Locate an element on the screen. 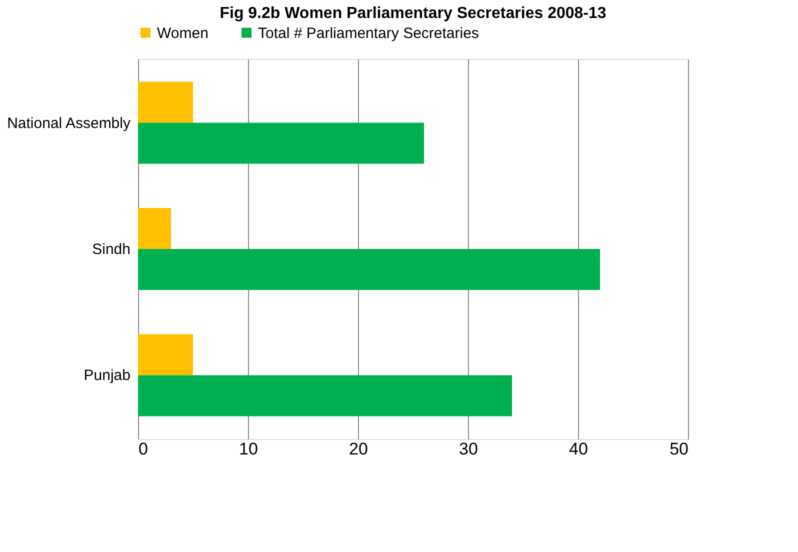 This screenshot has height=552, width=798. legend-label: Total # Parliamentary Secretaries is located at coordinates (368, 33).